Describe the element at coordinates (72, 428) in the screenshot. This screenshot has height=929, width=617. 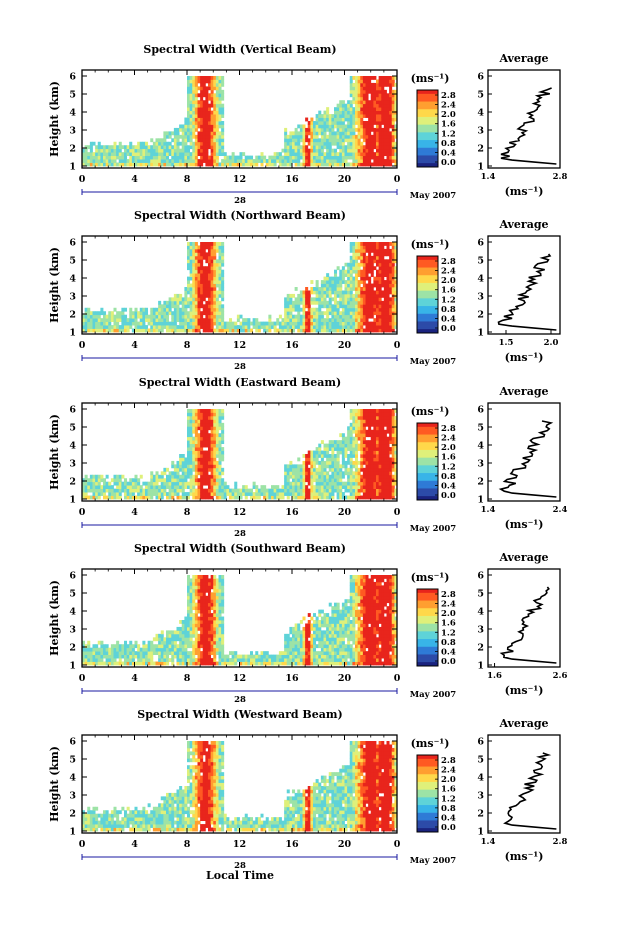
I see `y-tick-label: 5` at that location.